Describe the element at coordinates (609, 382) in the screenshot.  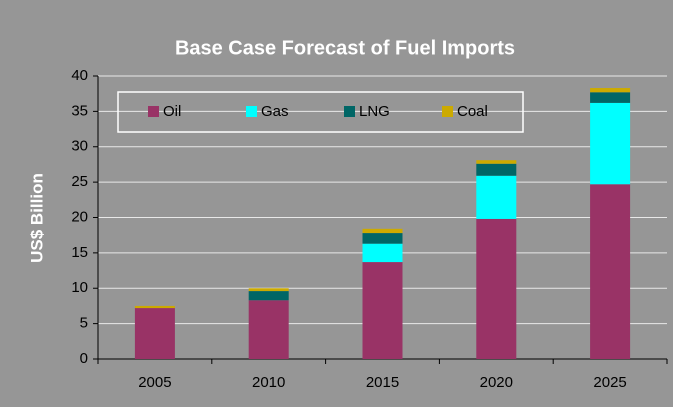
I see `x-tick-label: 2025` at that location.